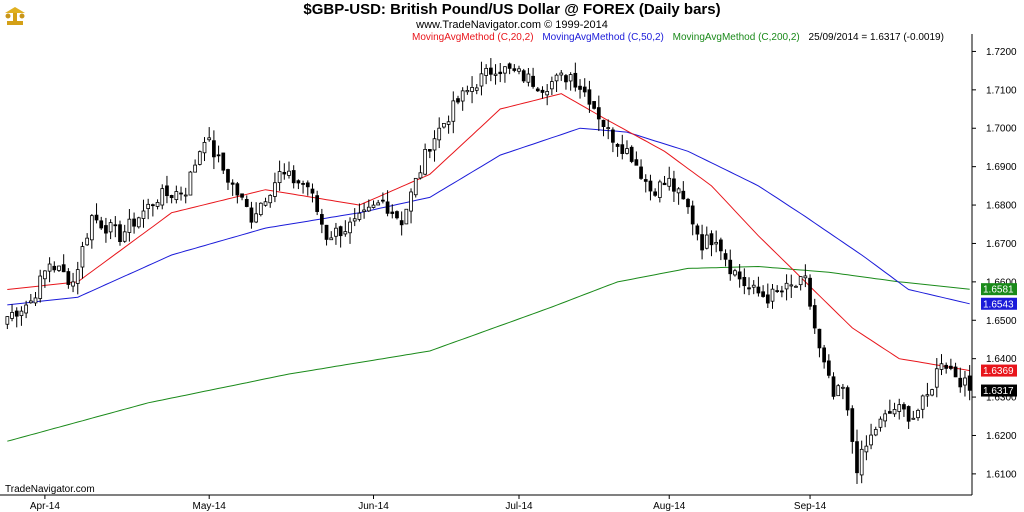  What do you see at coordinates (1001, 244) in the screenshot?
I see `y-tick-label: 1.6700` at bounding box center [1001, 244].